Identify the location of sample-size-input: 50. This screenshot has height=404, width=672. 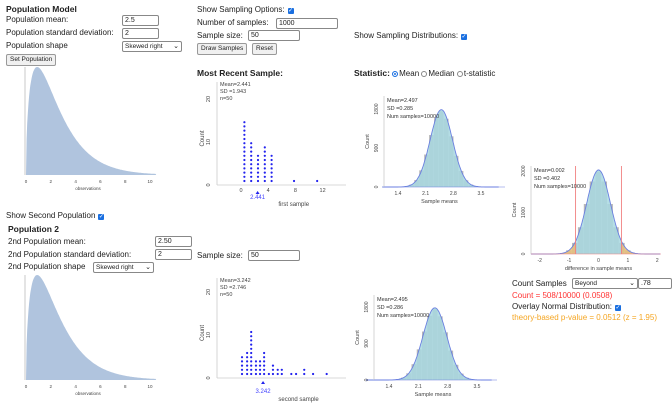
(274, 35).